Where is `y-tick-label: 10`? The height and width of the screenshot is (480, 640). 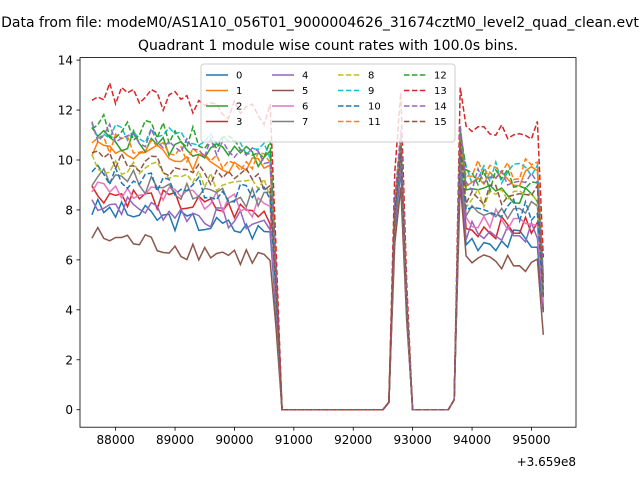
y-tick-label: 10 is located at coordinates (65, 160).